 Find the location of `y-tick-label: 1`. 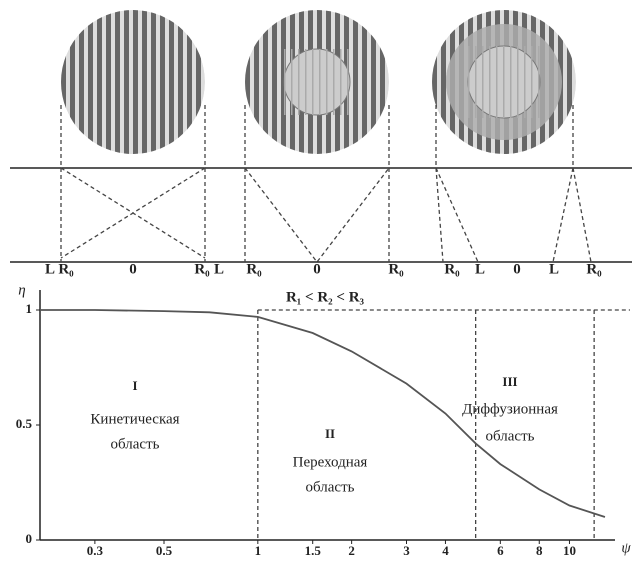

y-tick-label: 1 is located at coordinates (29, 308).